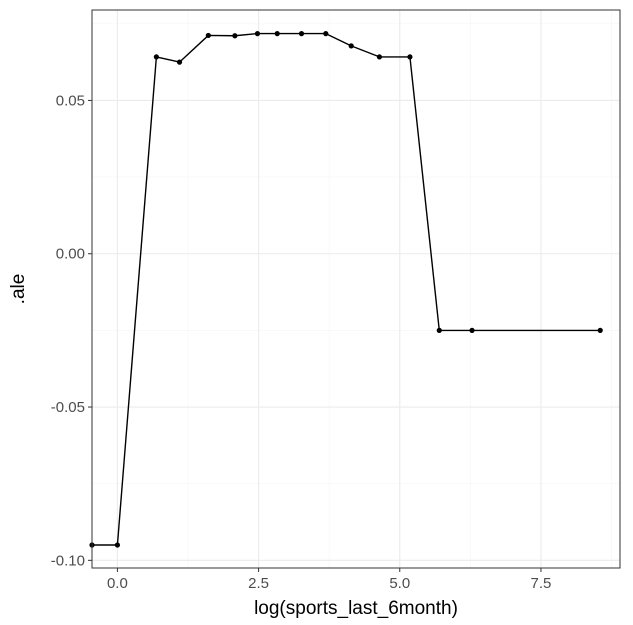 Image resolution: width=633 pixels, height=625 pixels. What do you see at coordinates (541, 583) in the screenshot?
I see `x-tick-label: 7.5` at bounding box center [541, 583].